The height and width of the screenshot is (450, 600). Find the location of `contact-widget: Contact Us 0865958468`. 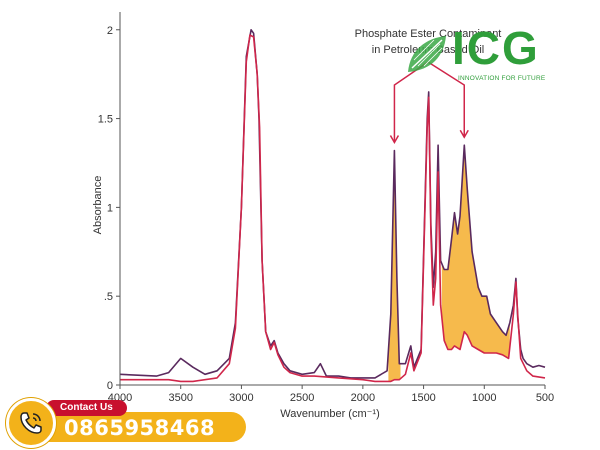

contact-widget: Contact Us 0865958468 is located at coordinates (127, 423).